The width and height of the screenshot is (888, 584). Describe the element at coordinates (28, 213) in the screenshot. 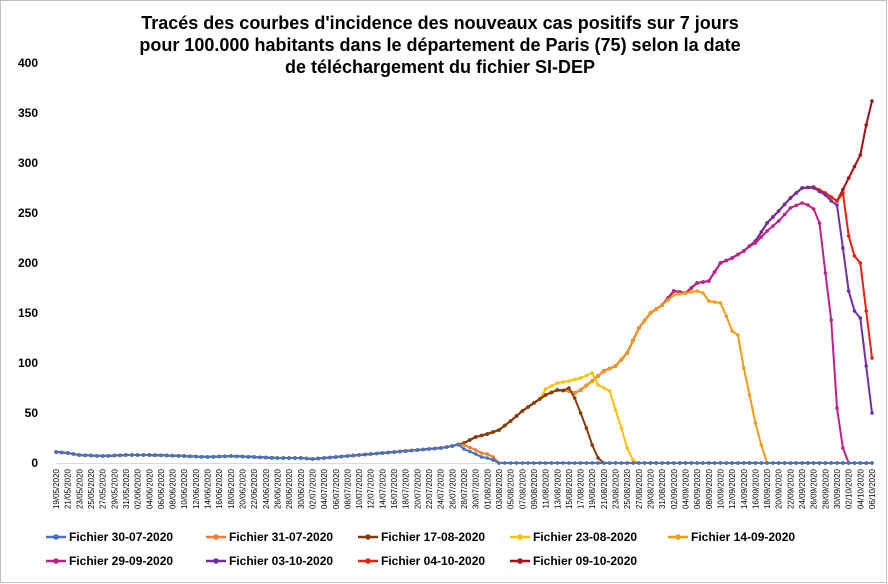

I see `y-tick-label: 250` at that location.